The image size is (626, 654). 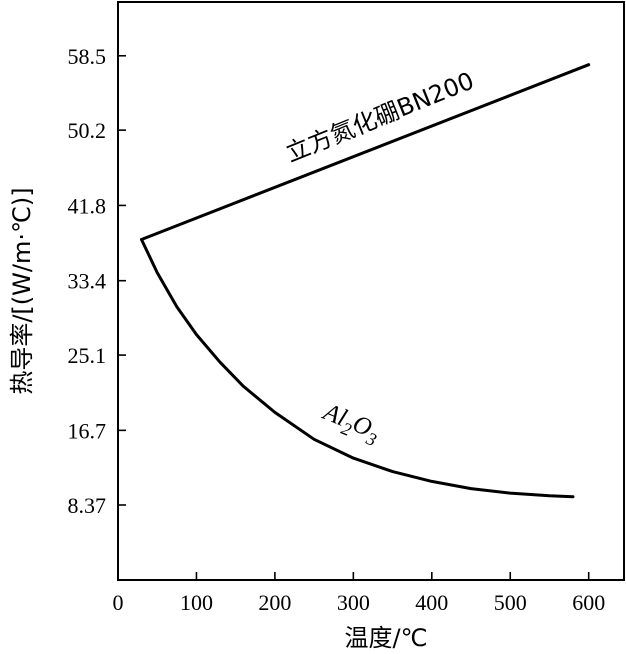 I want to click on y-tick-label: 8.37, so click(x=87, y=505).